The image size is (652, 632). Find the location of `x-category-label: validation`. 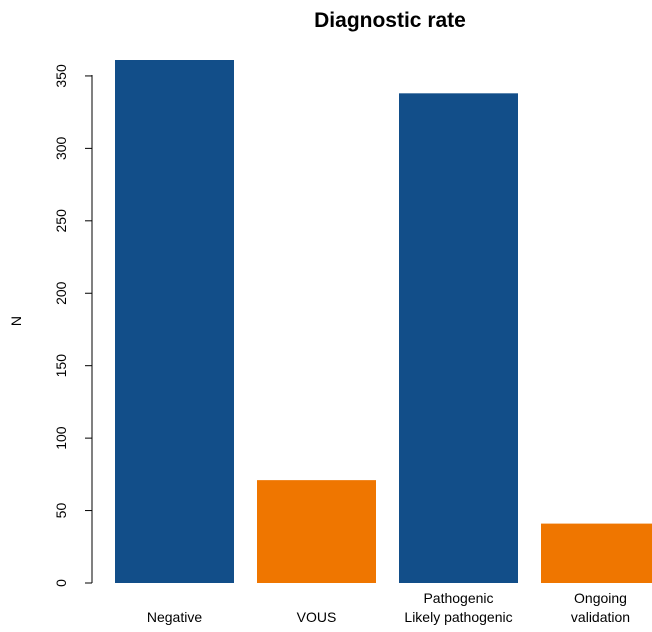

x-category-label: validation is located at coordinates (600, 617).